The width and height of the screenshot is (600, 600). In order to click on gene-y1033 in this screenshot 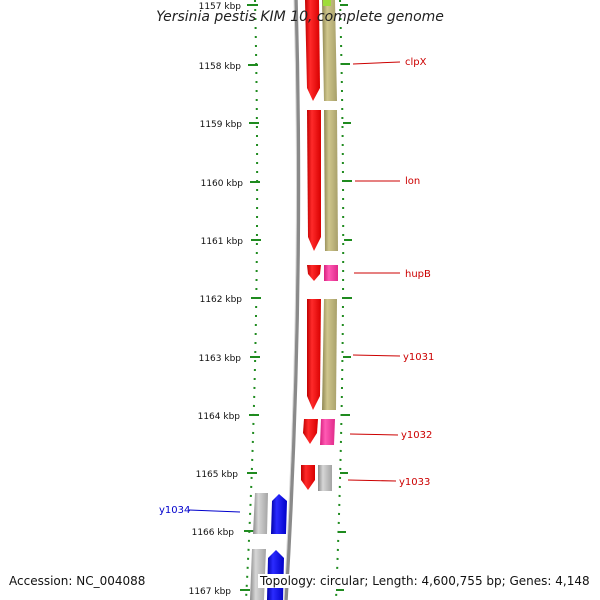, I will do `click(316, 478)`.